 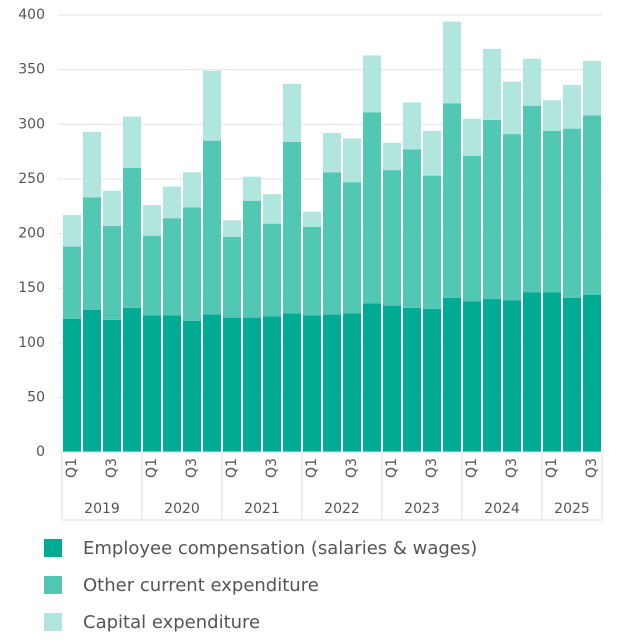 I want to click on y-tick-label: 350, so click(x=31, y=70).